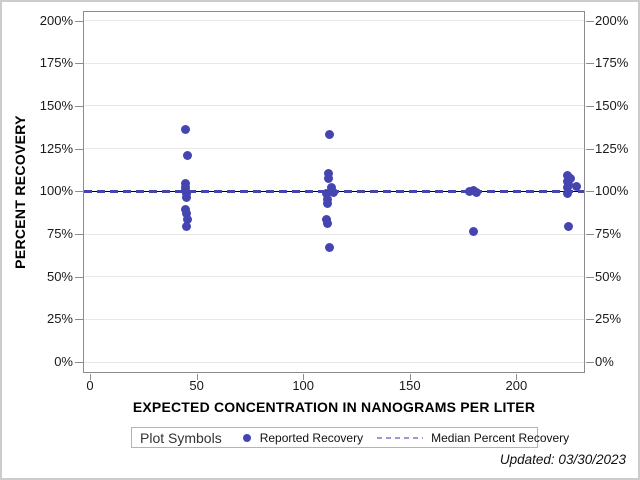  Describe the element at coordinates (59, 276) in the screenshot. I see `y-tick-label-left: 50%` at that location.